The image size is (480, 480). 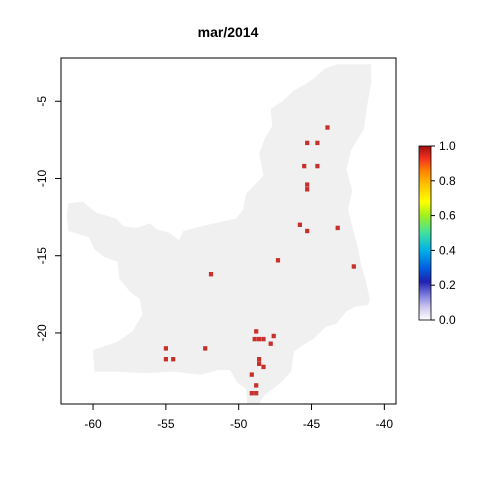 I want to click on y-tick-label: -15, so click(x=42, y=256).